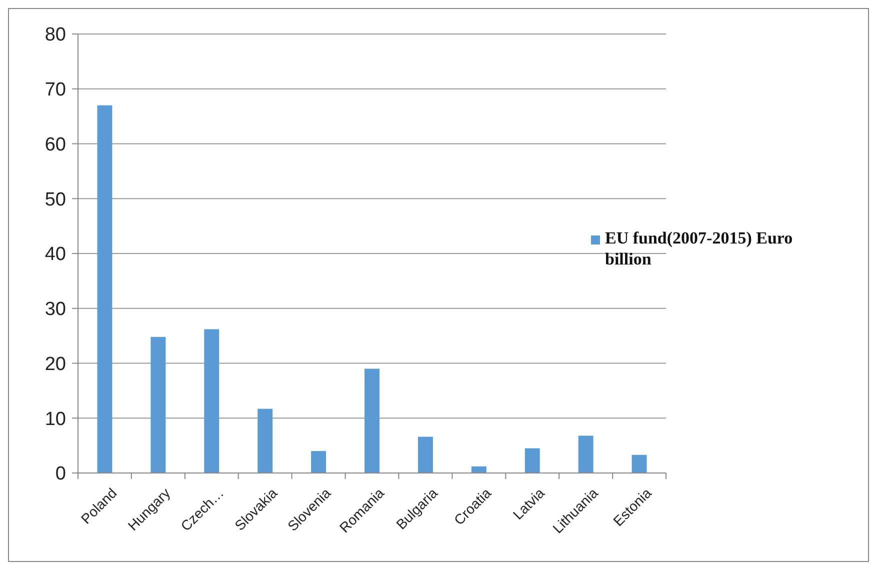  What do you see at coordinates (55, 255) in the screenshot?
I see `y-tick-label: 40` at bounding box center [55, 255].